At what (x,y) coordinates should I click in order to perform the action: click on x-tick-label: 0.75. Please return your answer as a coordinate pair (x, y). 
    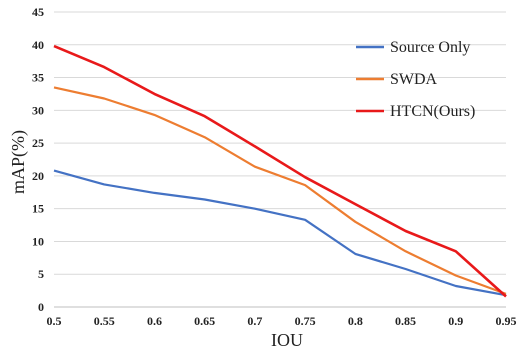
    Looking at the image, I should click on (305, 321).